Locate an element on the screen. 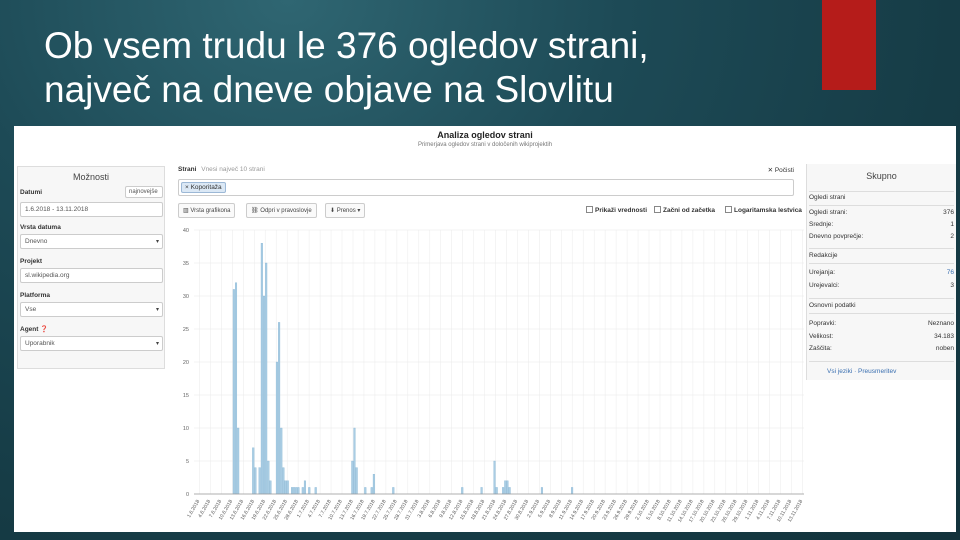 This screenshot has height=540, width=960. clear-button: ✕ Počisti is located at coordinates (780, 170).